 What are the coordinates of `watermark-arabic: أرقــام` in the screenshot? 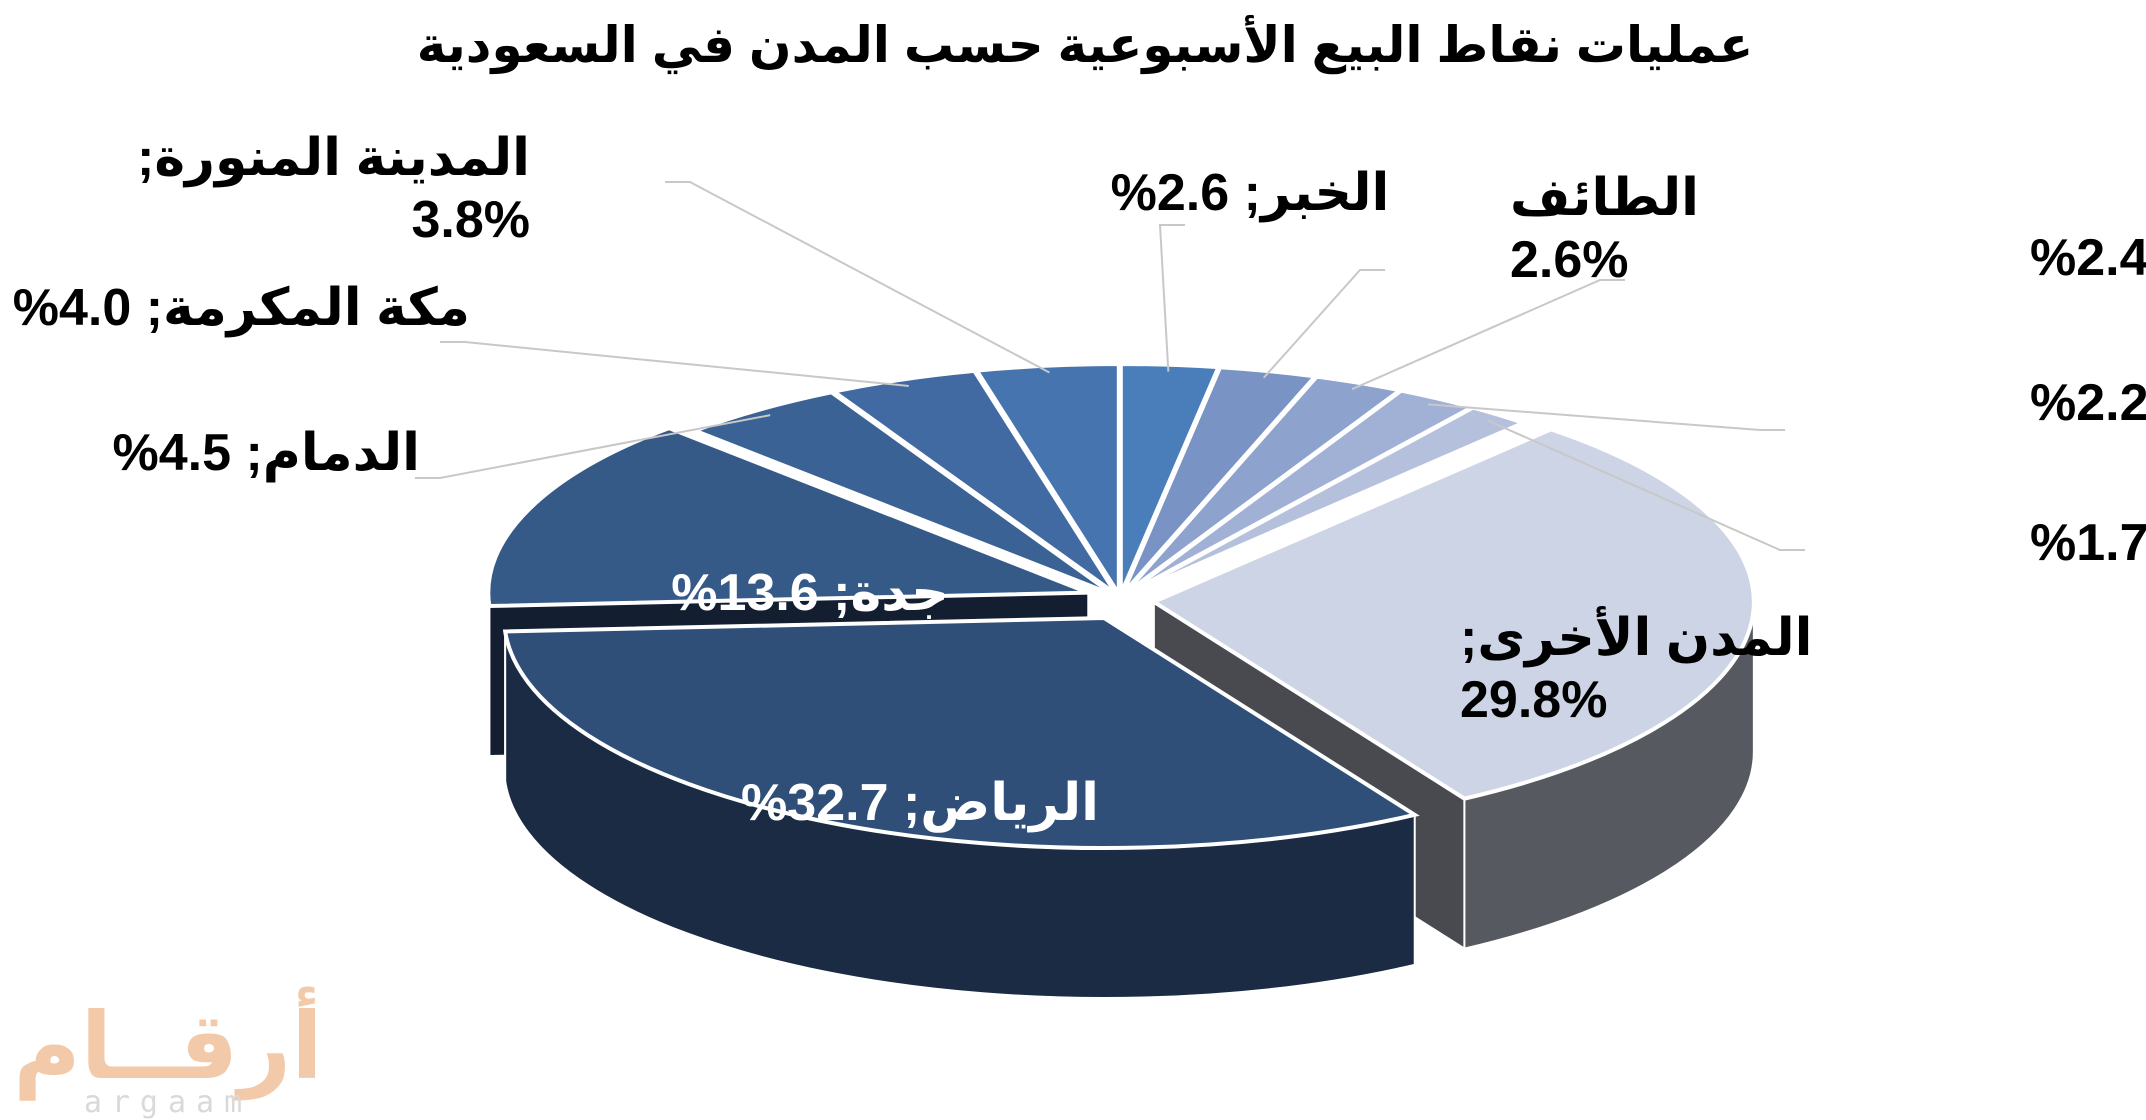 It's located at (168, 1043).